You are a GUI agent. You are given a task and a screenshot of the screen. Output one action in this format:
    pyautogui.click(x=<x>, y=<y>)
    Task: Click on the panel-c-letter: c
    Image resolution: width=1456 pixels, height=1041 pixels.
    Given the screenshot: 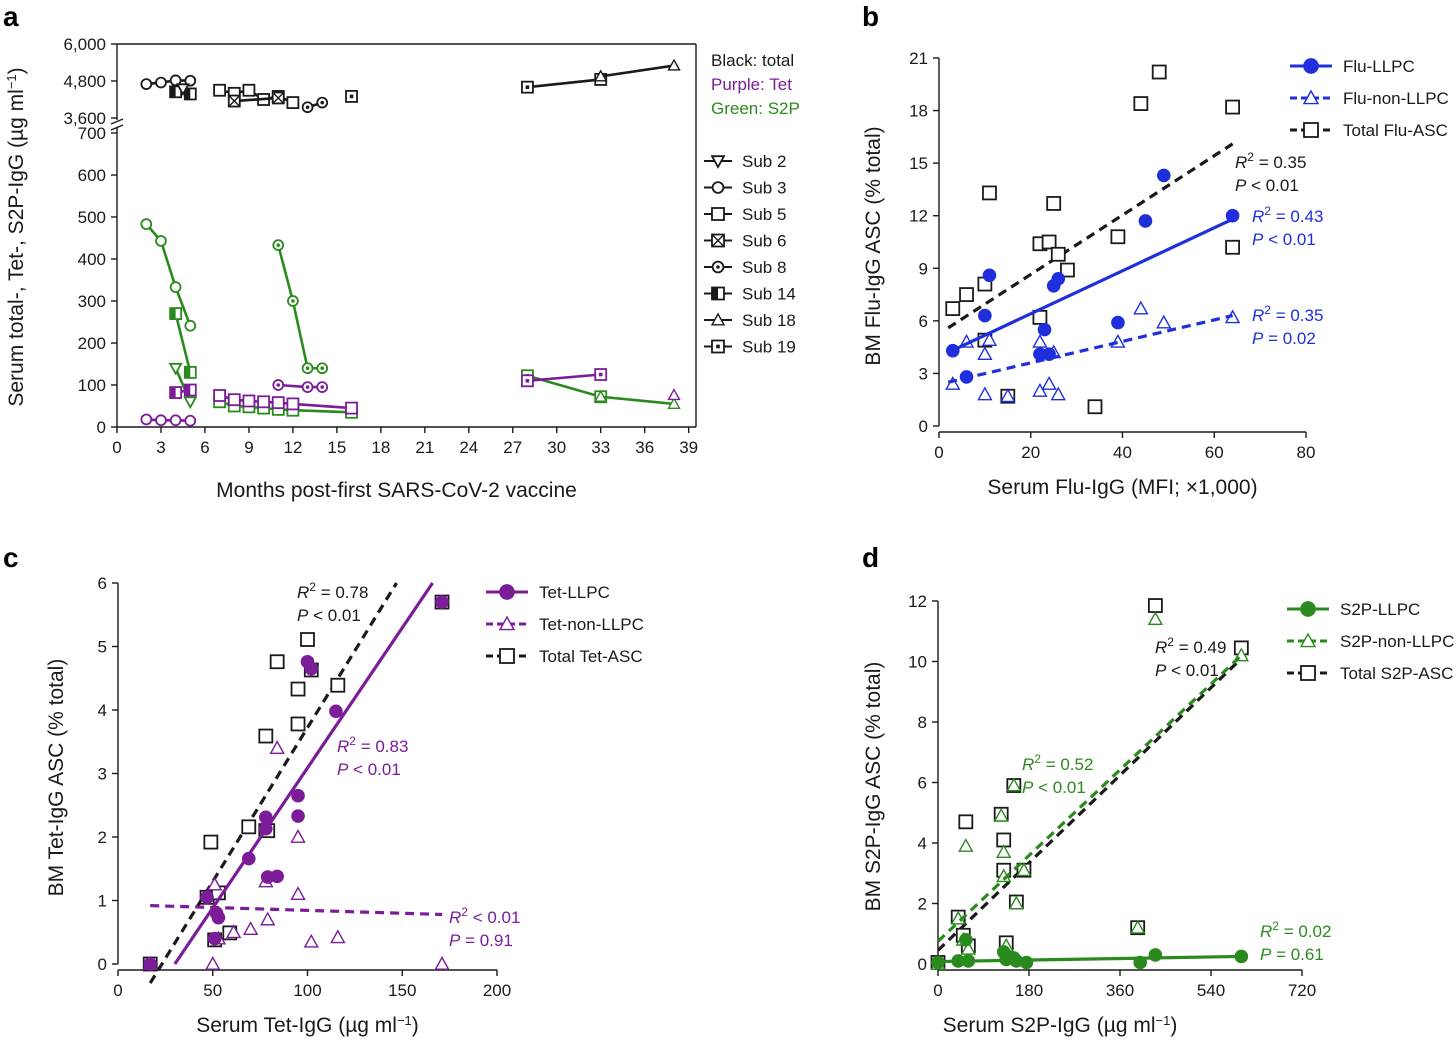 What is the action you would take?
    pyautogui.click(x=11, y=557)
    